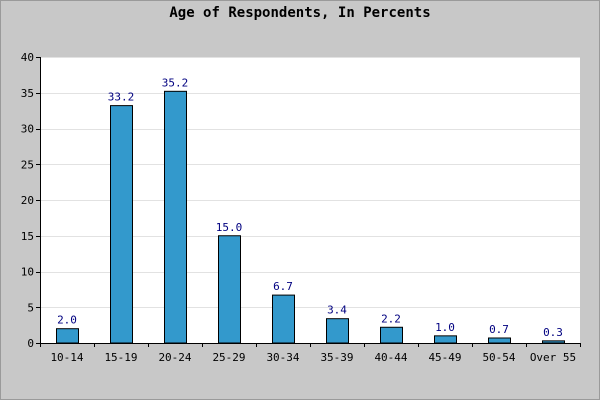 The image size is (600, 400). I want to click on x-tick-label: 40-44, so click(390, 357).